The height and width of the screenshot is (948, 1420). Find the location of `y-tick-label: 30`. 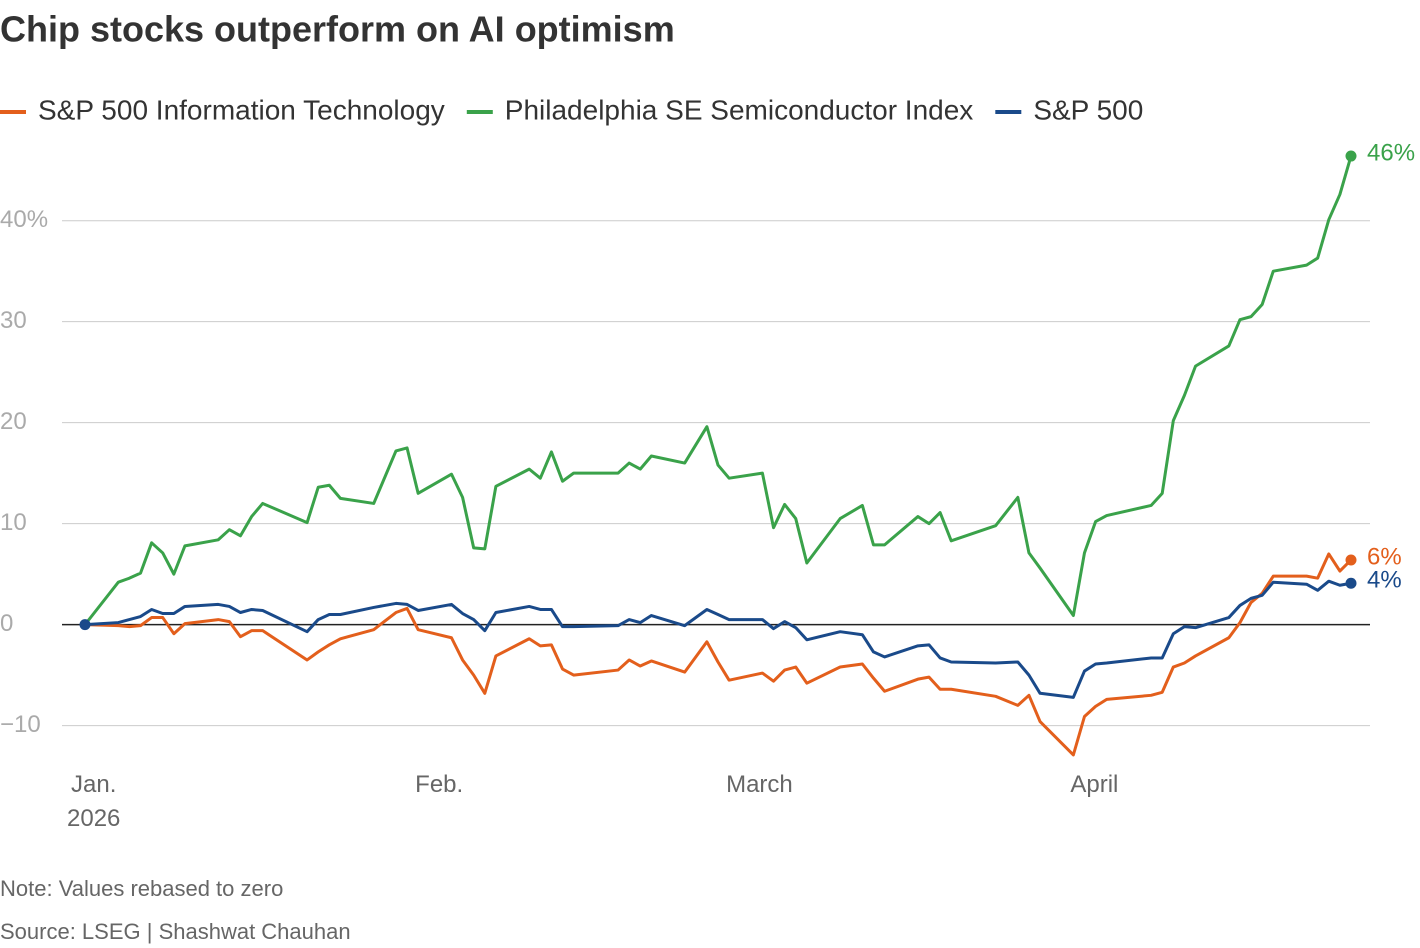

y-tick-label: 30 is located at coordinates (13, 320).